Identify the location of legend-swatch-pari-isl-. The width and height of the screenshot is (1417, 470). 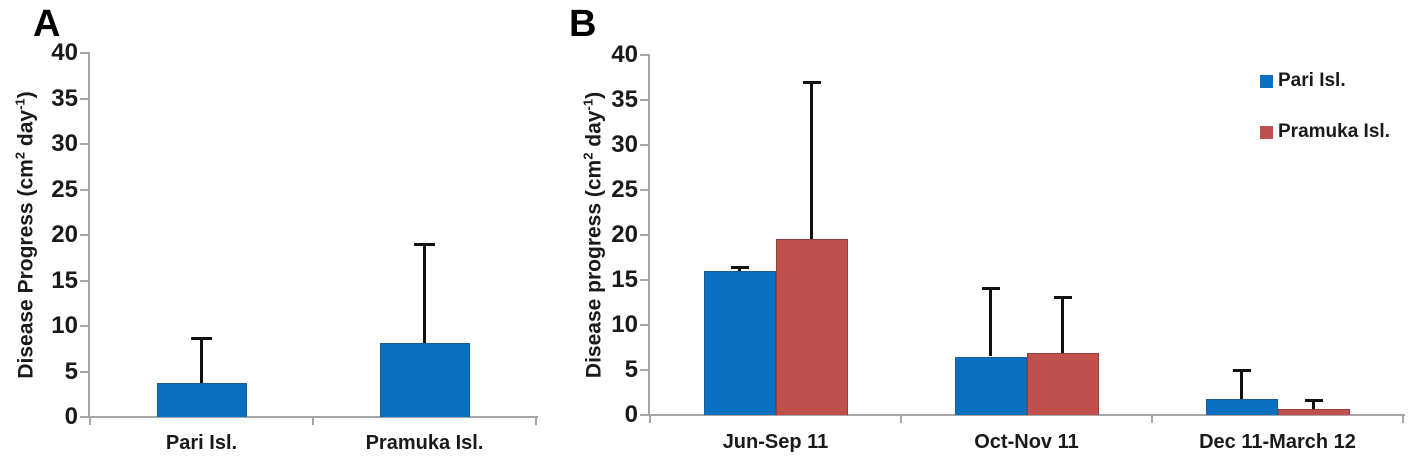
(1266, 81).